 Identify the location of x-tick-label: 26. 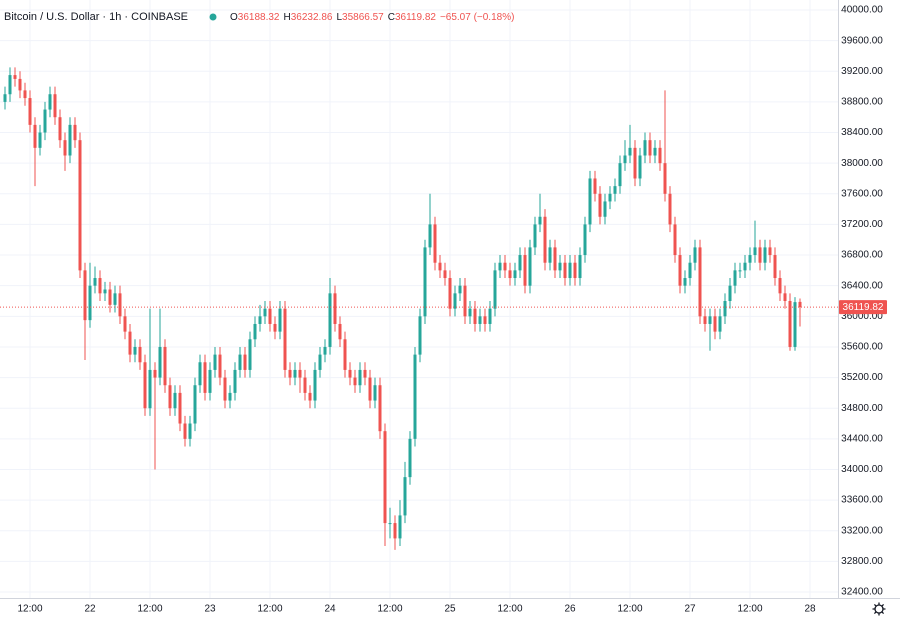
(570, 609).